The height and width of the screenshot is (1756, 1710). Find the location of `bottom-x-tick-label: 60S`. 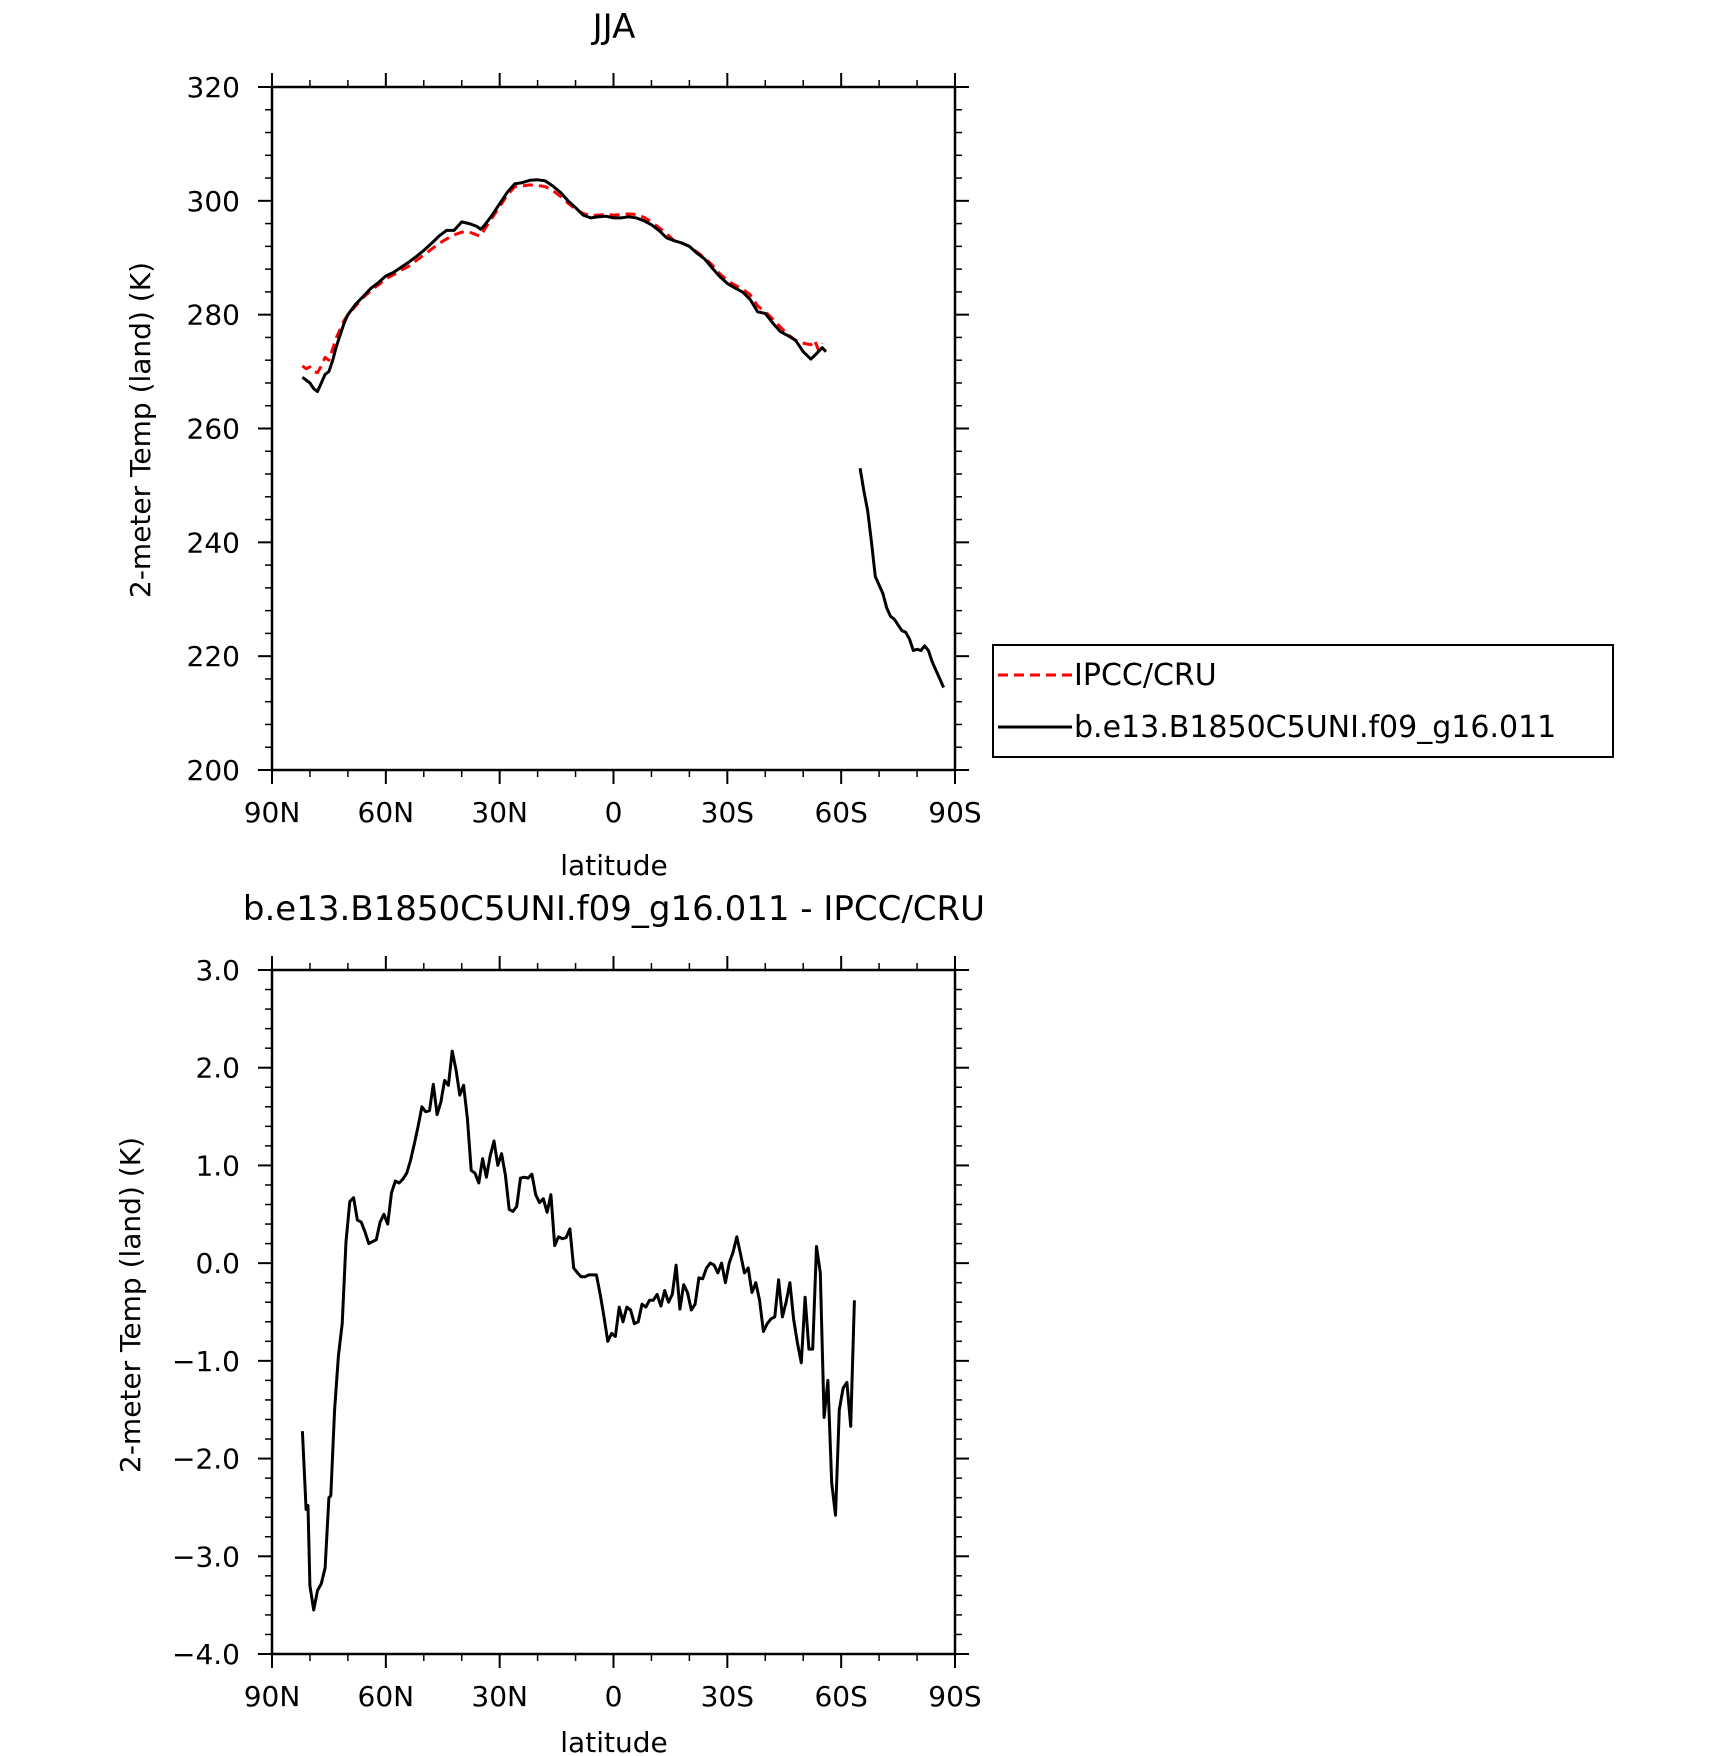

bottom-x-tick-label: 60S is located at coordinates (840, 1696).